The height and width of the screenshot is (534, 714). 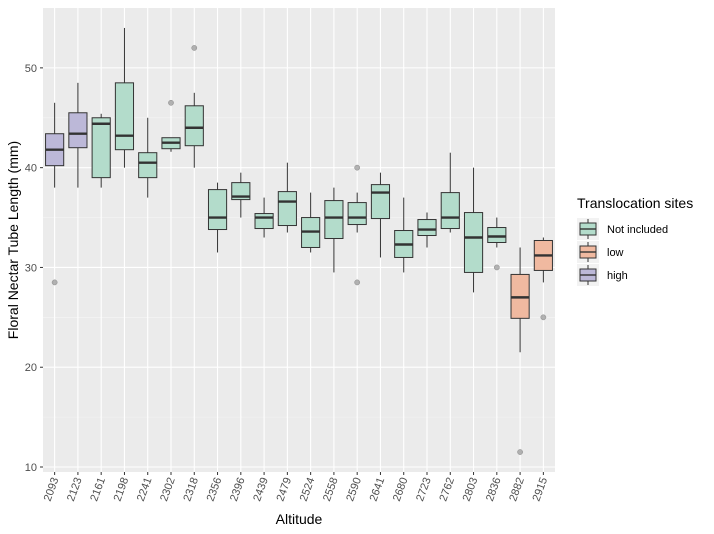 What do you see at coordinates (615, 253) in the screenshot?
I see `legend-label-low: low` at bounding box center [615, 253].